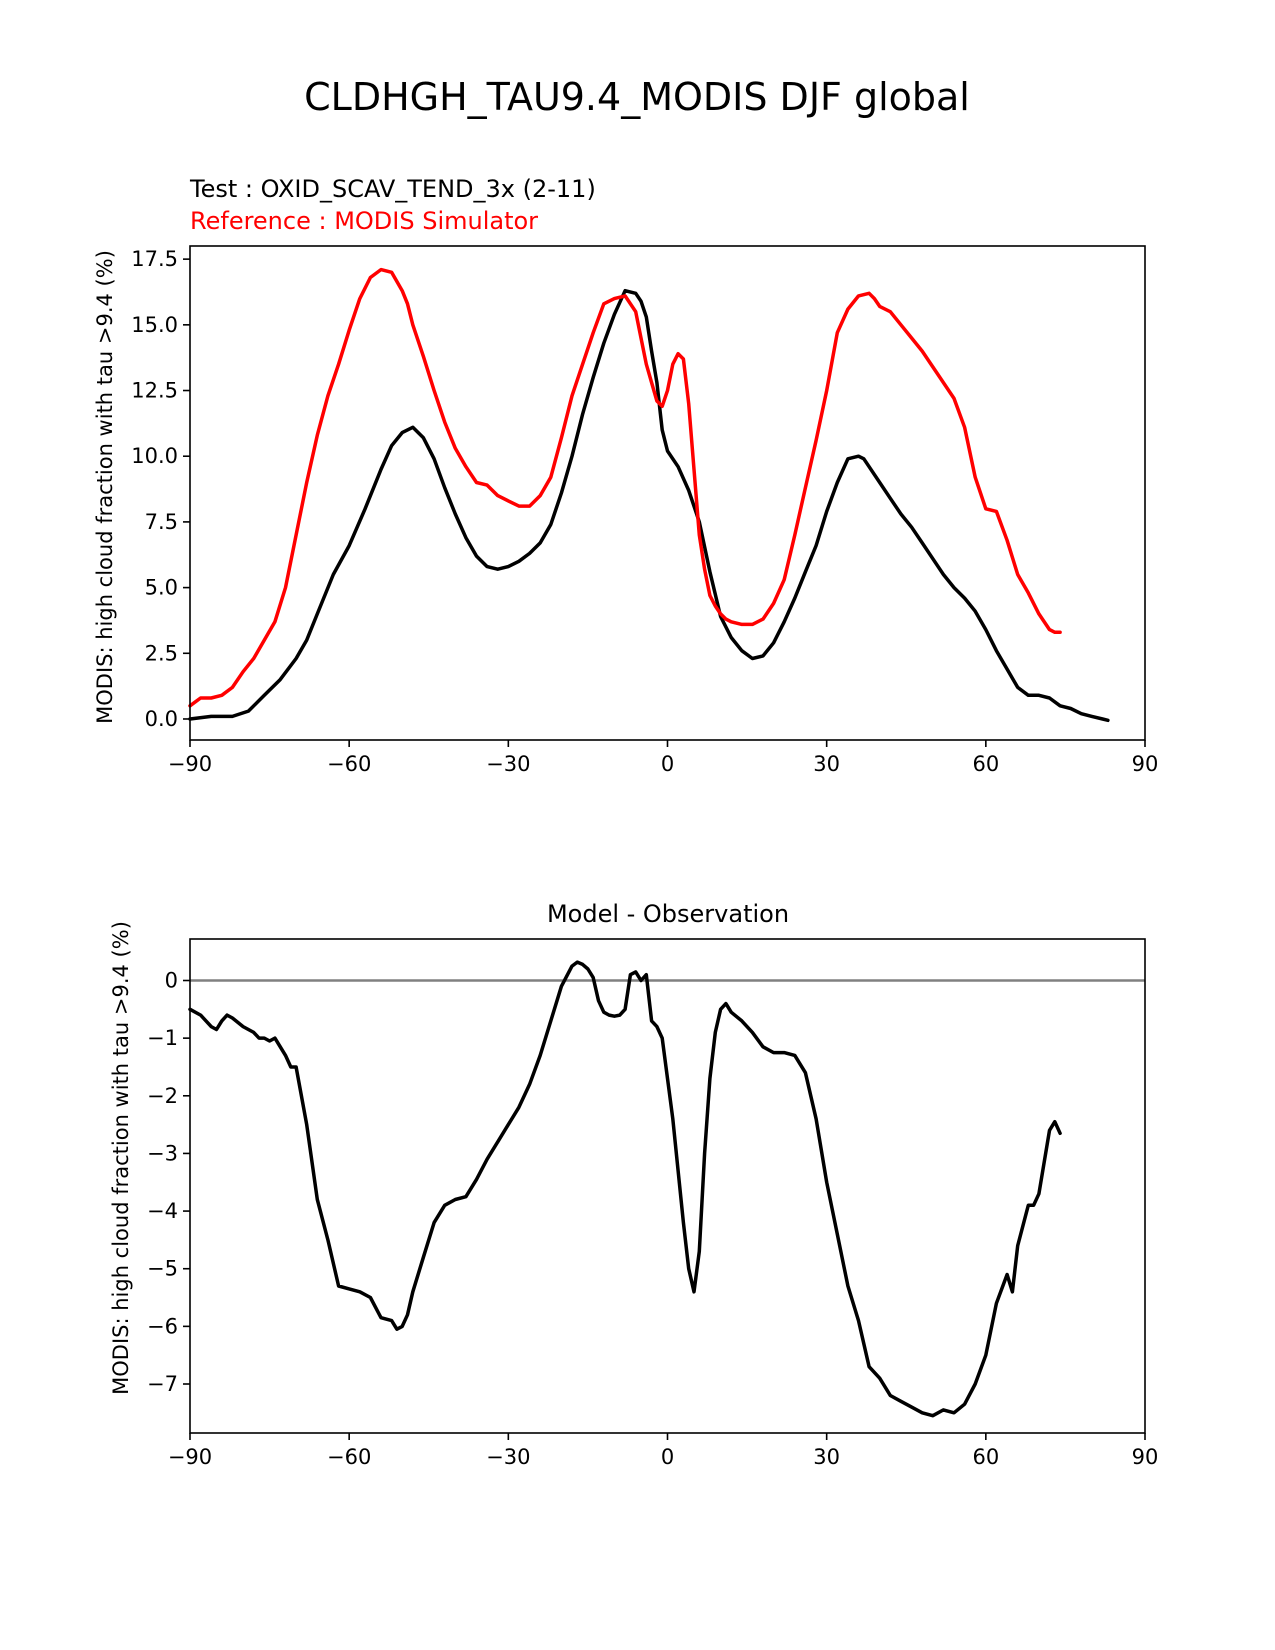  Describe the element at coordinates (190, 764) in the screenshot. I see `top-x-tick-label: −90` at that location.